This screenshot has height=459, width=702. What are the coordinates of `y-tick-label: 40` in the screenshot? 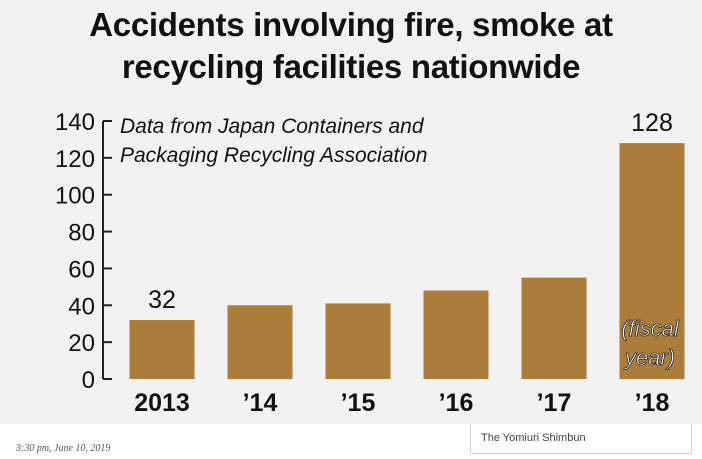 It's located at (81, 306).